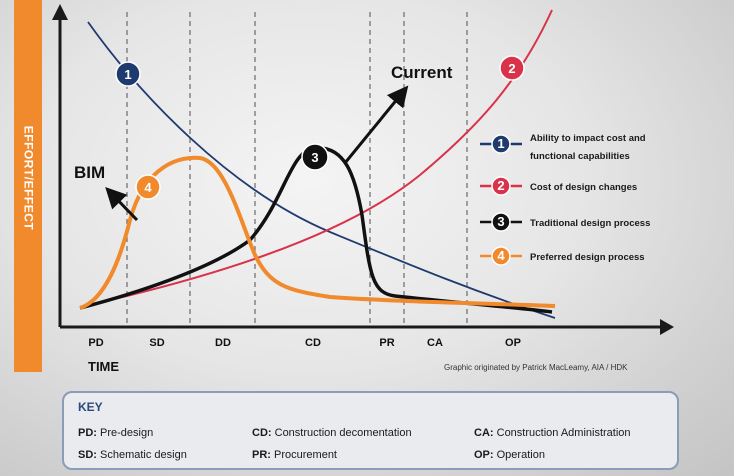 Image resolution: width=734 pixels, height=476 pixels. I want to click on y-axis-arrowhead, so click(60, 12).